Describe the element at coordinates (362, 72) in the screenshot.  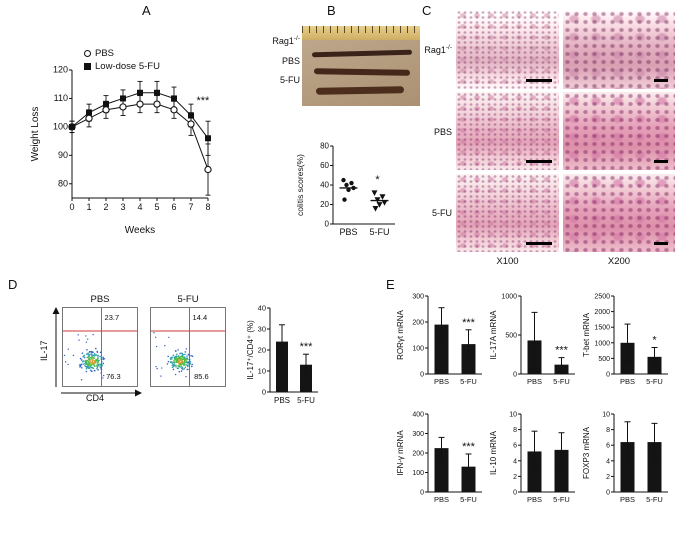
I see `colon-specimen-pbs` at that location.